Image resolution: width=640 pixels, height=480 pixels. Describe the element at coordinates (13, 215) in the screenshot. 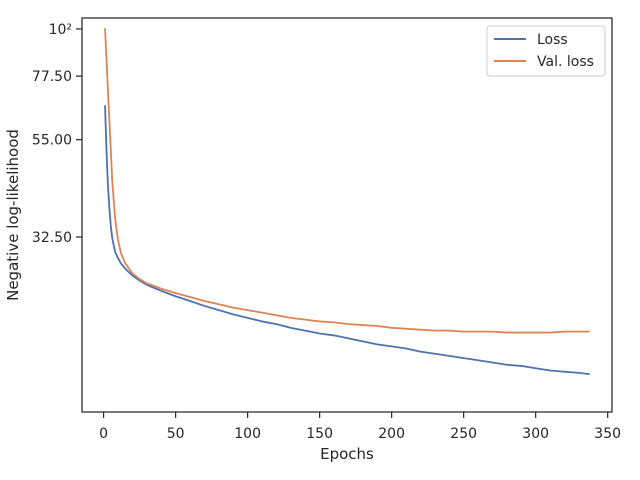

I see `y-axis-label: Negative log-likelihood` at that location.